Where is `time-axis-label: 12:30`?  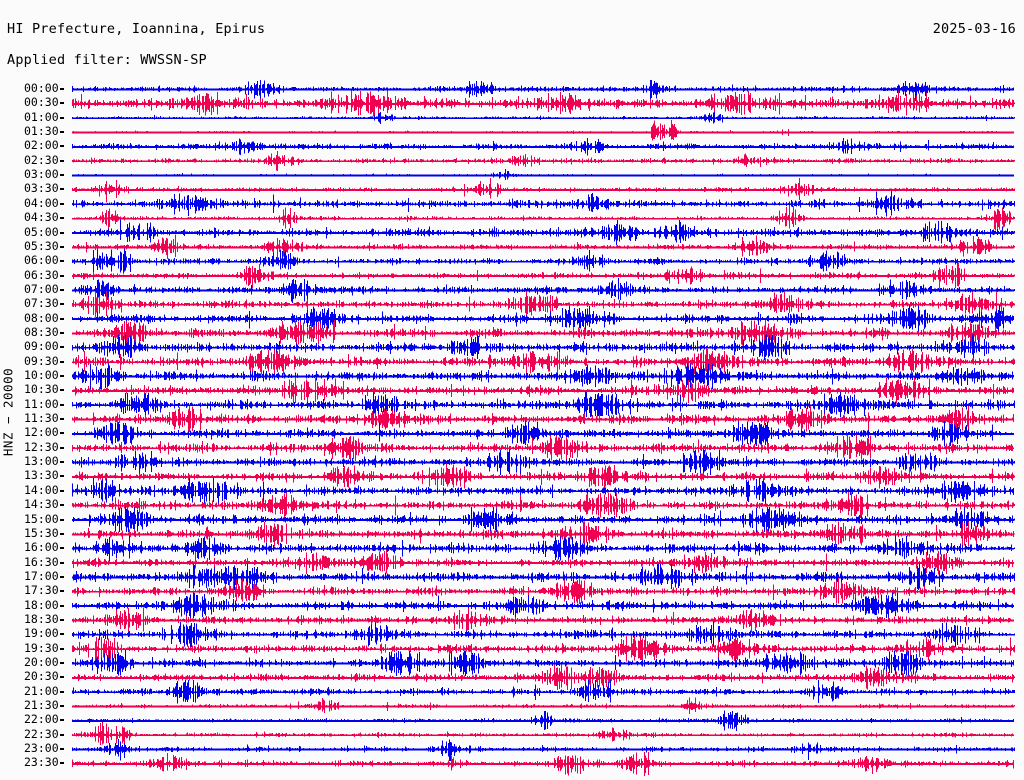
time-axis-label: 12:30 is located at coordinates (41, 446).